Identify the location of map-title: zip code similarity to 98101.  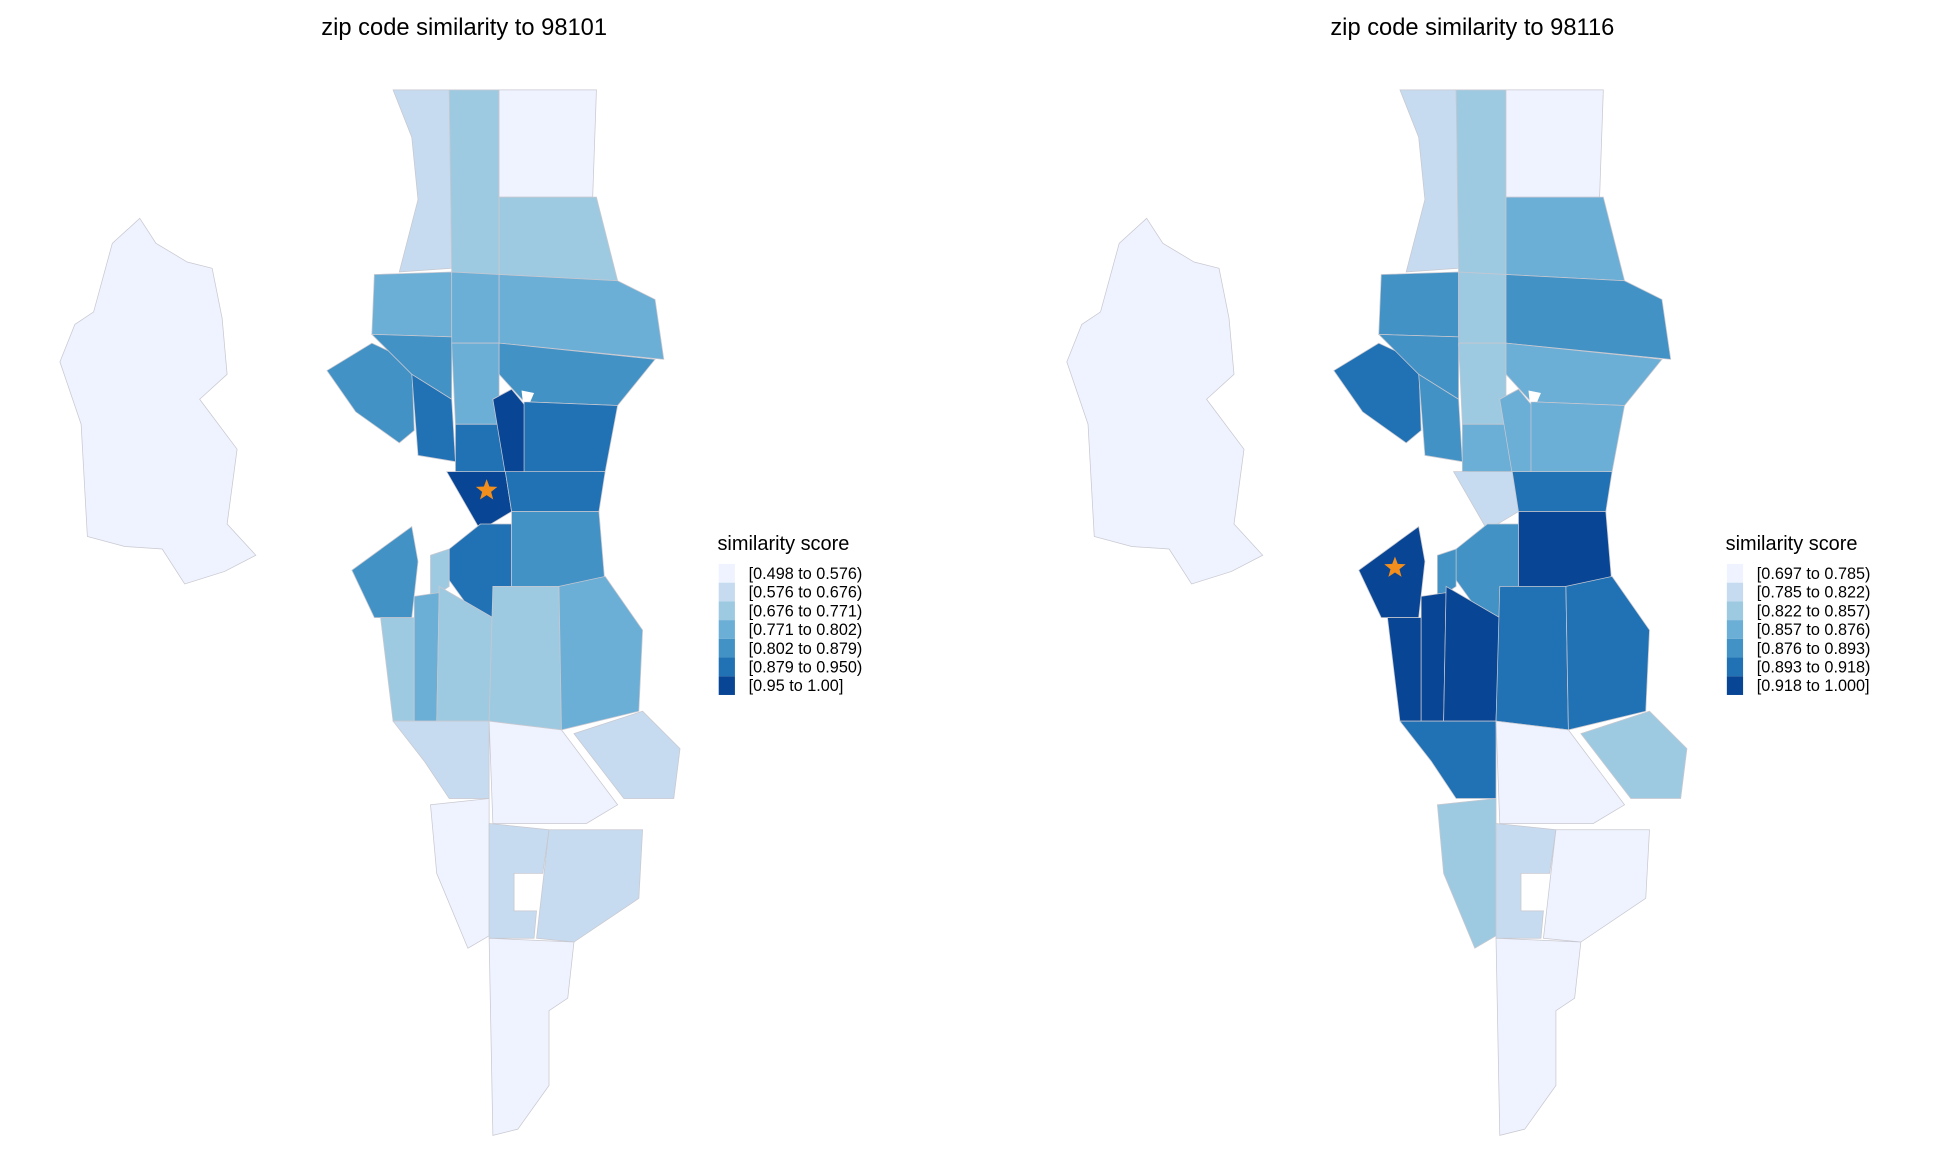
(464, 28).